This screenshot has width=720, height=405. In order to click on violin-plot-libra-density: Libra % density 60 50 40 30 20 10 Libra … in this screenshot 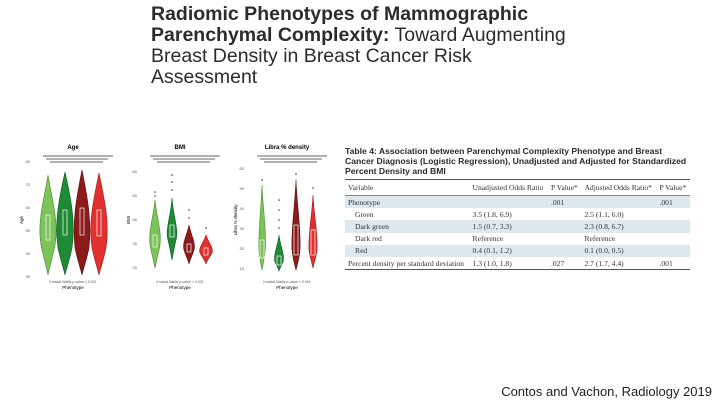, I will do `click(284, 215)`.